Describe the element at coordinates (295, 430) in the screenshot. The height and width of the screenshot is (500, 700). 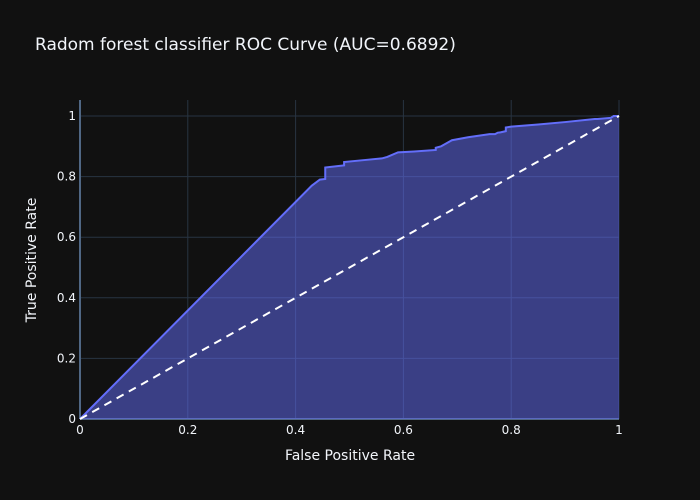
I see `x-tick-label: 0.4` at that location.